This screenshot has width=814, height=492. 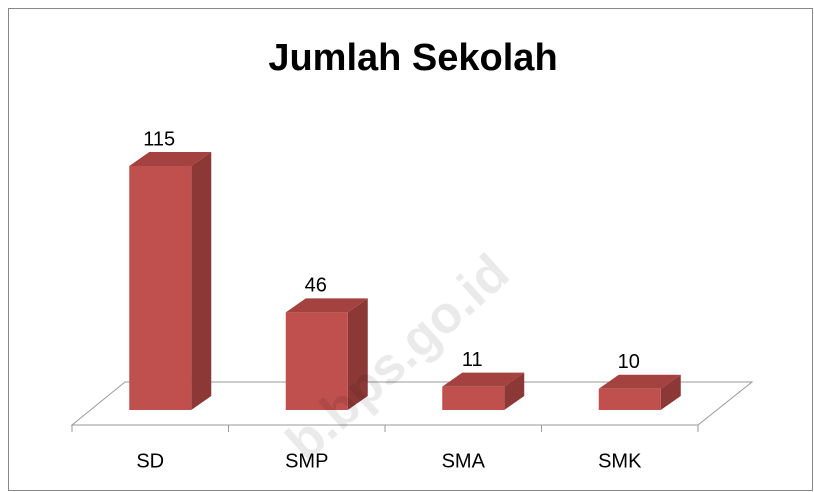 What do you see at coordinates (159, 139) in the screenshot?
I see `value-label: 115` at bounding box center [159, 139].